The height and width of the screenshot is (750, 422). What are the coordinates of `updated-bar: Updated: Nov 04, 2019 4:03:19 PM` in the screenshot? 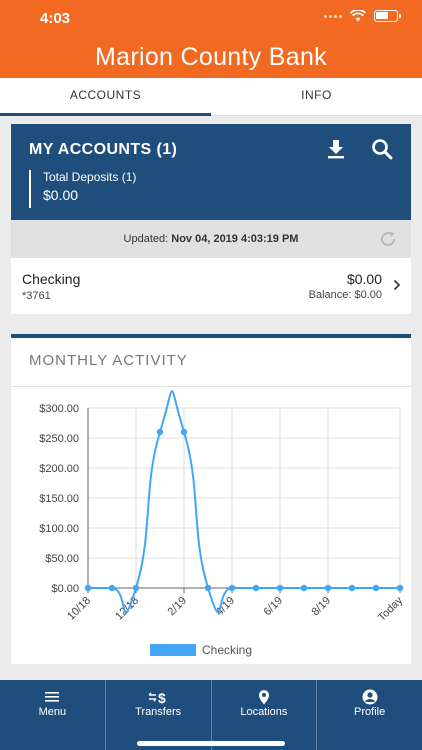 It's located at (211, 239).